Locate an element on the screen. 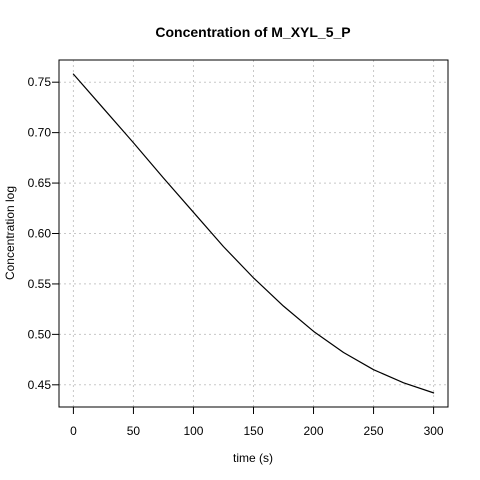 The height and width of the screenshot is (480, 480). chart-title: Concentration of M_XYL_5_P is located at coordinates (252, 32).